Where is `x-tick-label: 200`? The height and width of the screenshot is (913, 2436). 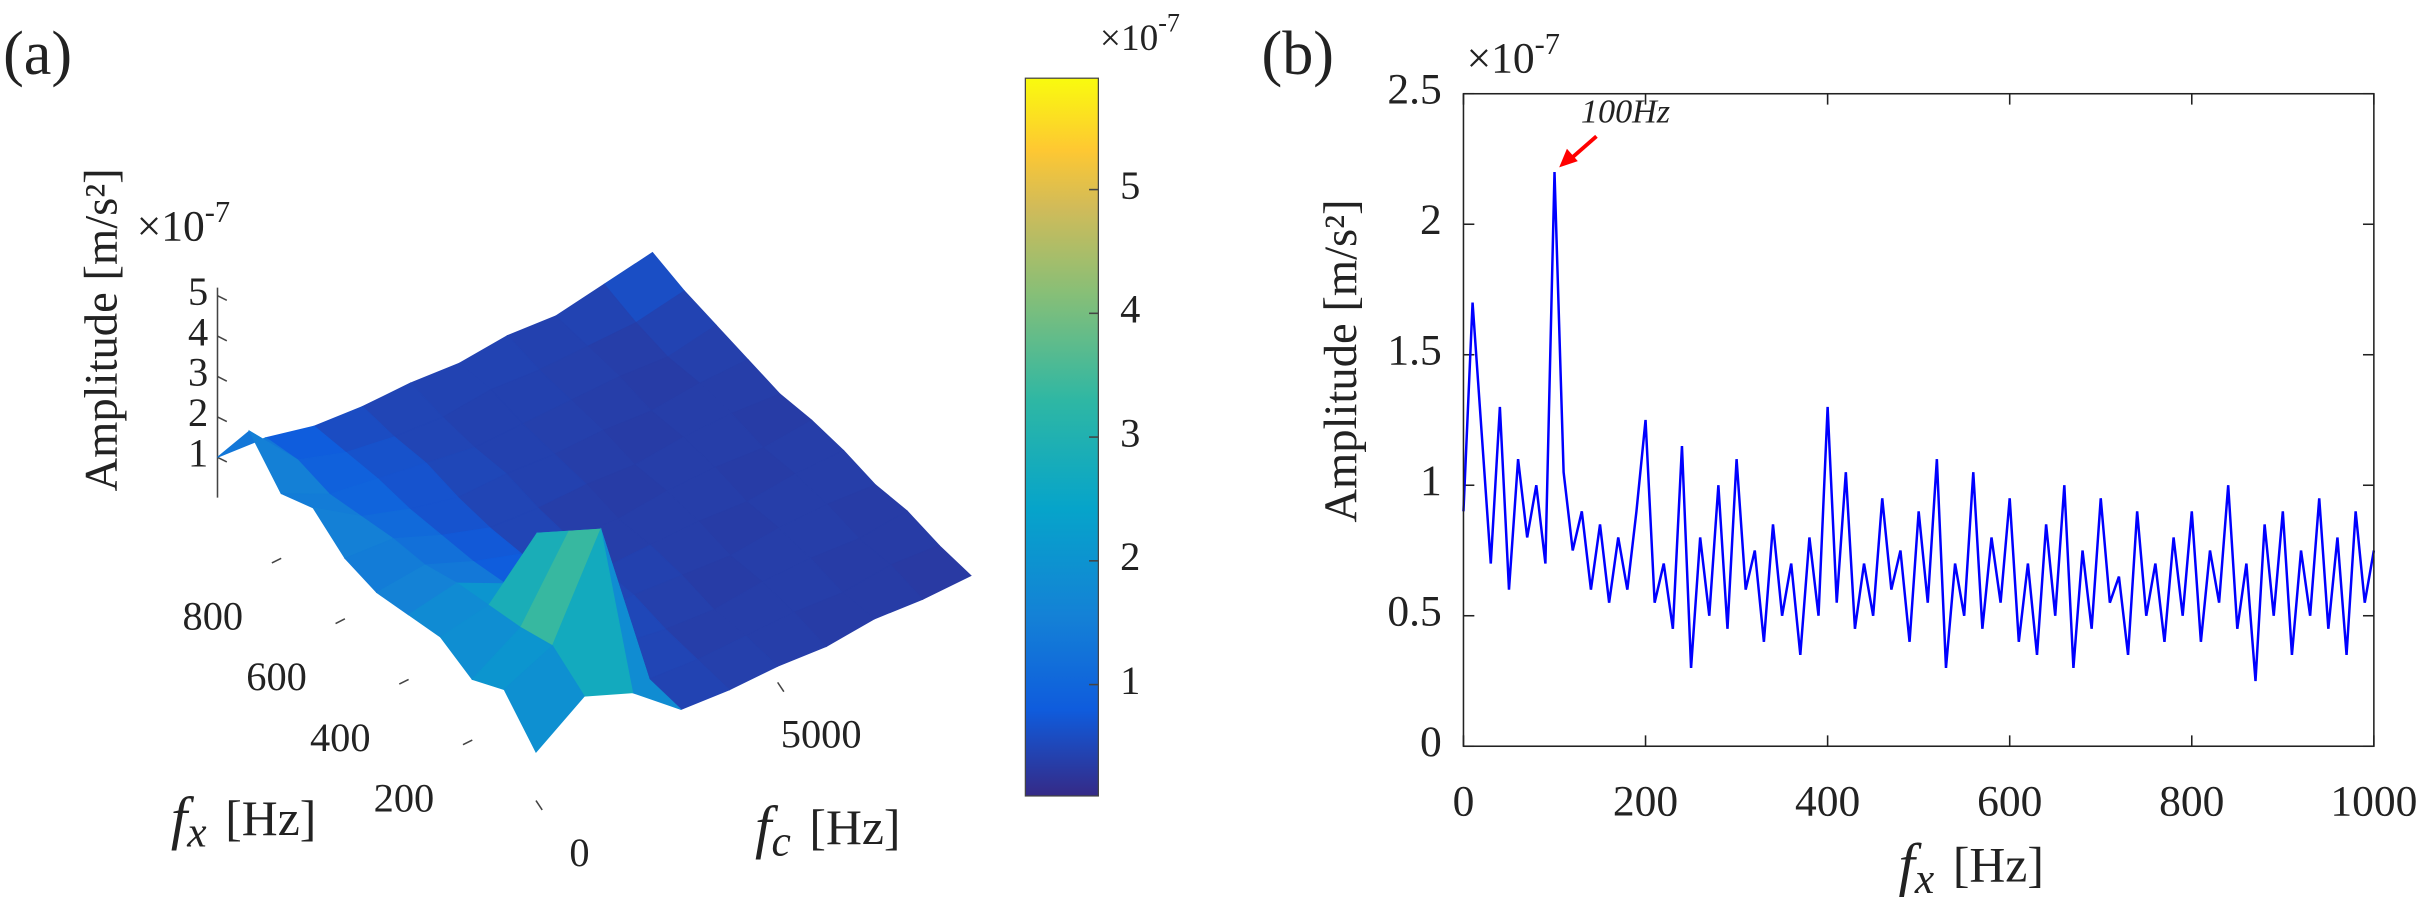
x-tick-label: 200 is located at coordinates (1645, 801).